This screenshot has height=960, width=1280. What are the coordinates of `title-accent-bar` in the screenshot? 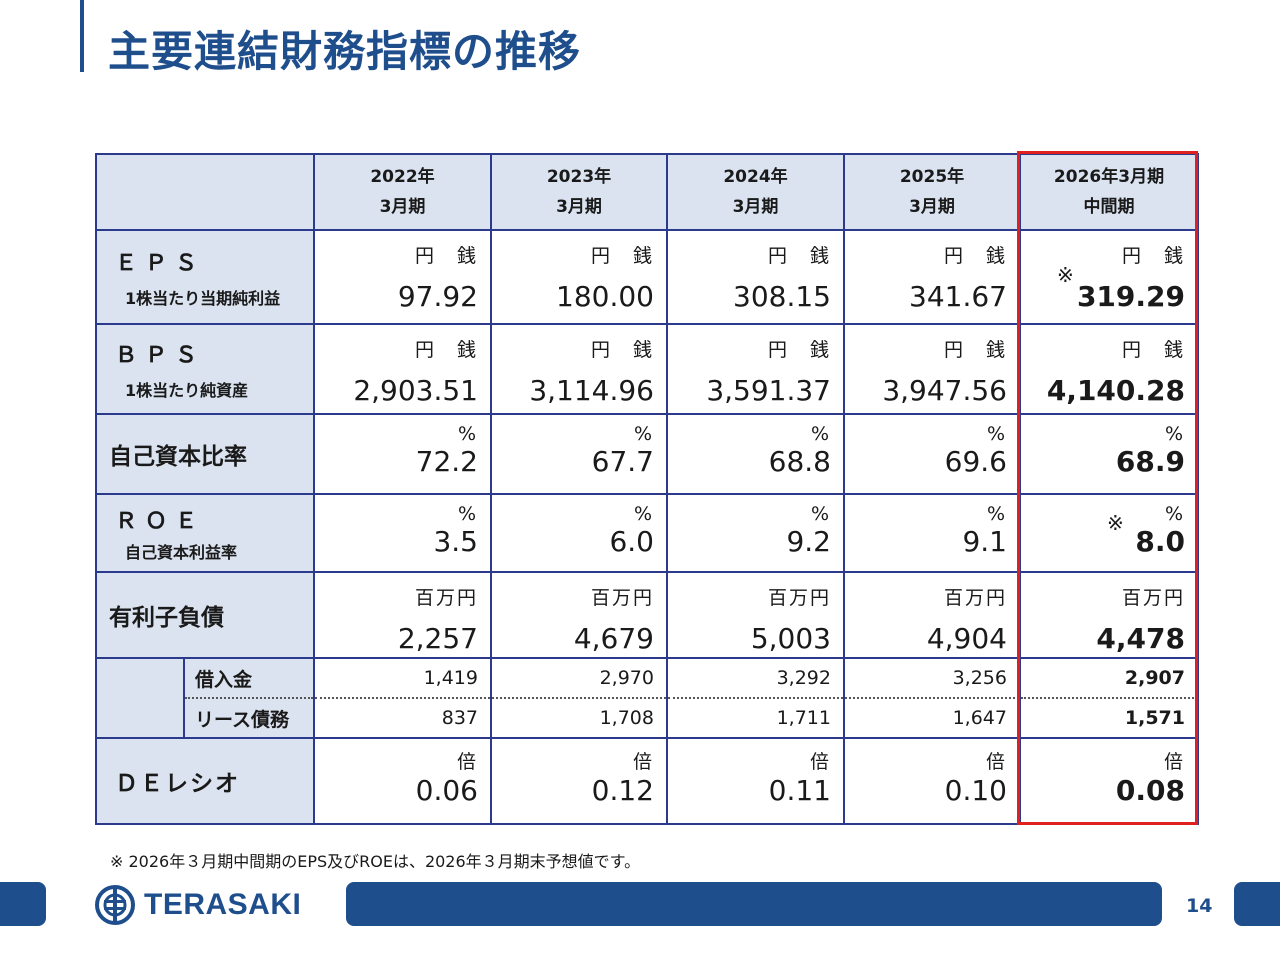 It's located at (82, 36).